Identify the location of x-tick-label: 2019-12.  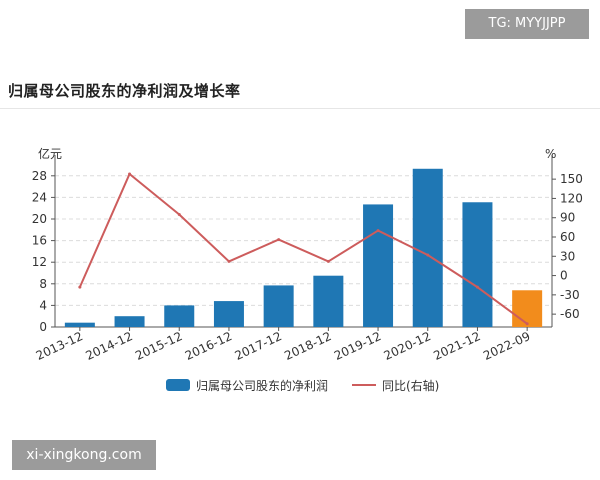
(357, 346).